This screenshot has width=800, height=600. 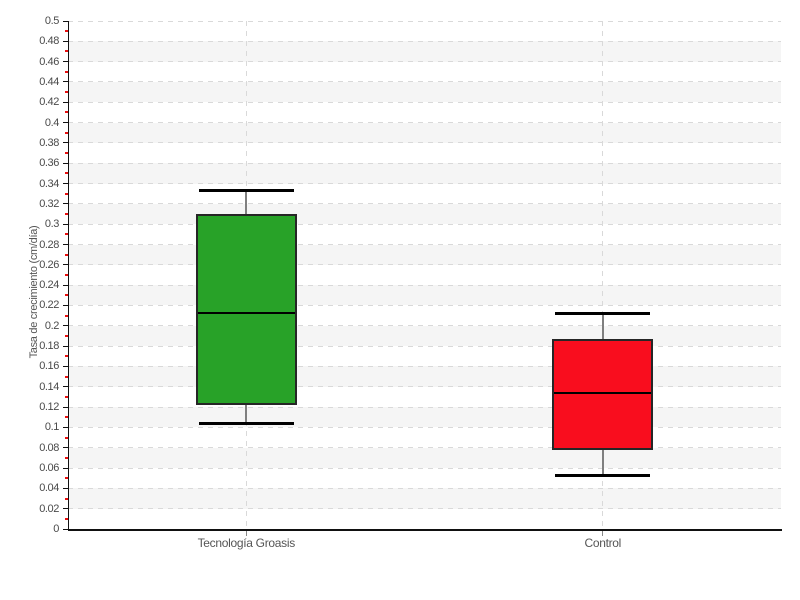 What do you see at coordinates (49, 305) in the screenshot?
I see `y-tick-label: 0.22` at bounding box center [49, 305].